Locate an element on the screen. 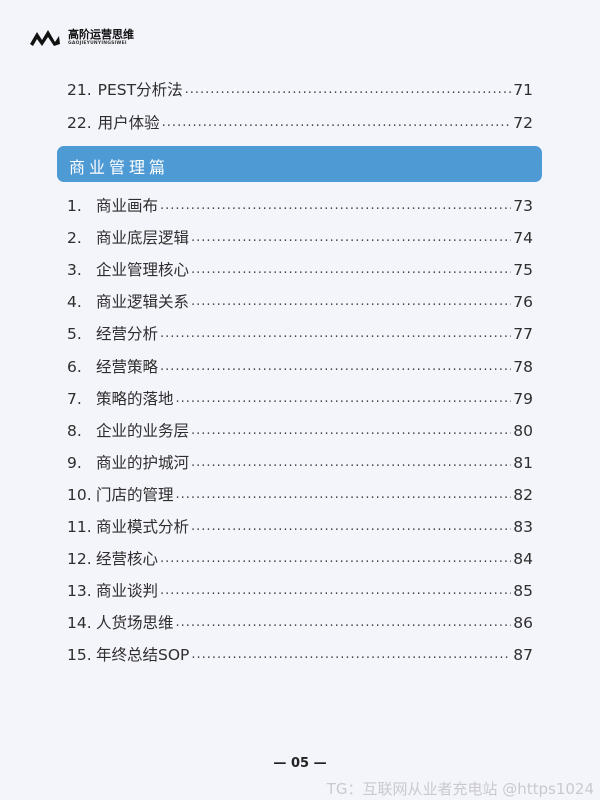 The height and width of the screenshot is (800, 600). entry-number: 6. is located at coordinates (74, 366).